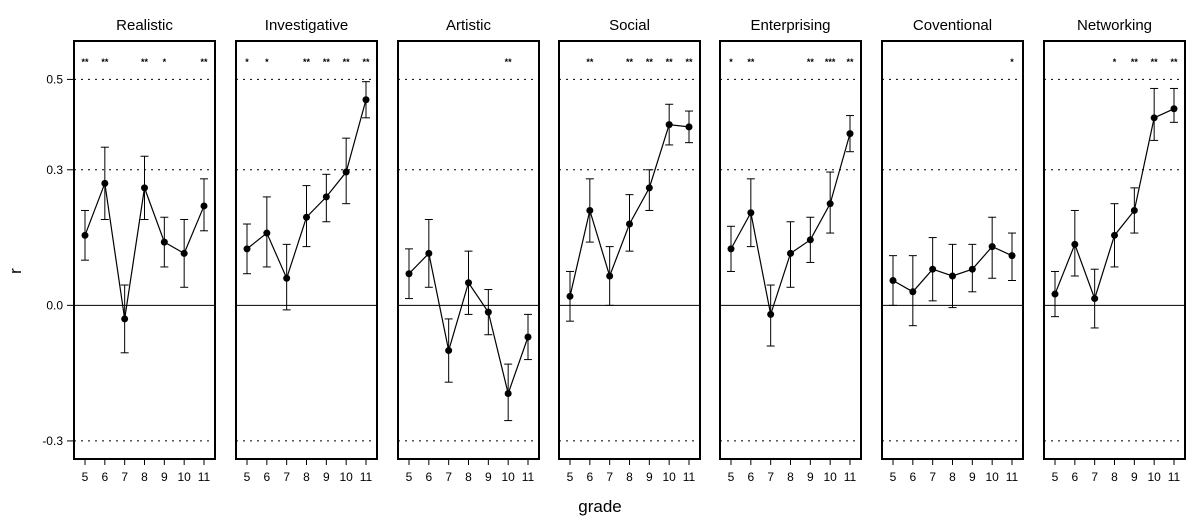 Image resolution: width=1189 pixels, height=517 pixels. I want to click on significance-marker: ***, so click(830, 62).